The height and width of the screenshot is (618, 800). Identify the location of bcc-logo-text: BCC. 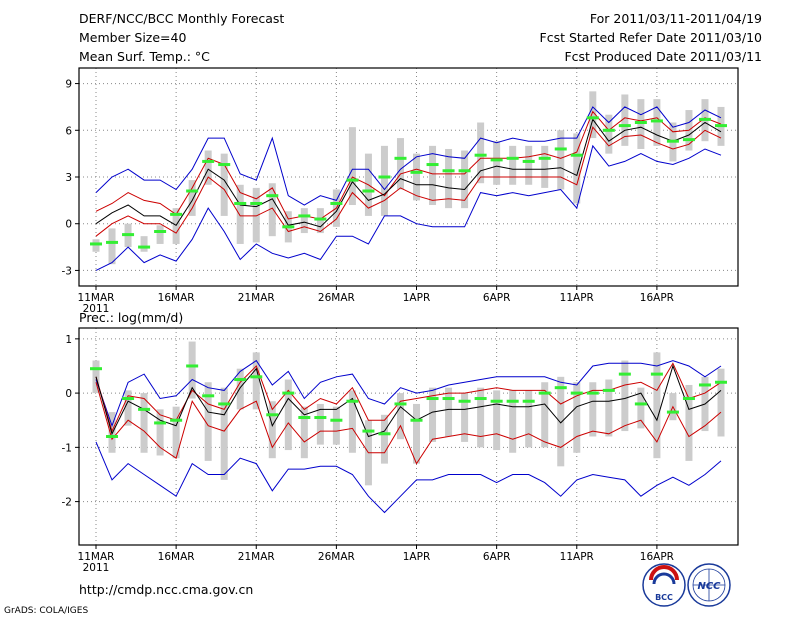
(664, 597).